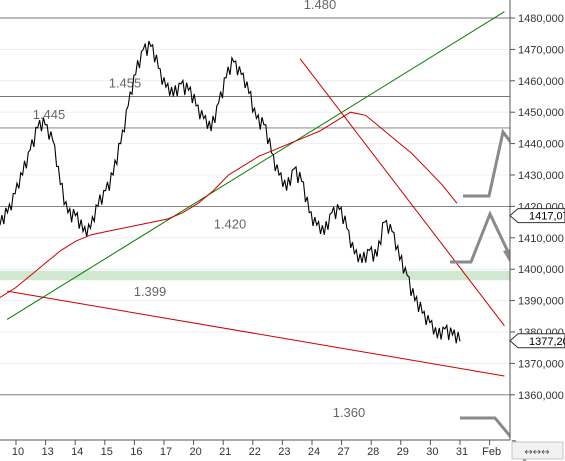  Describe the element at coordinates (150, 291) in the screenshot. I see `zone-label: 1.399` at that location.